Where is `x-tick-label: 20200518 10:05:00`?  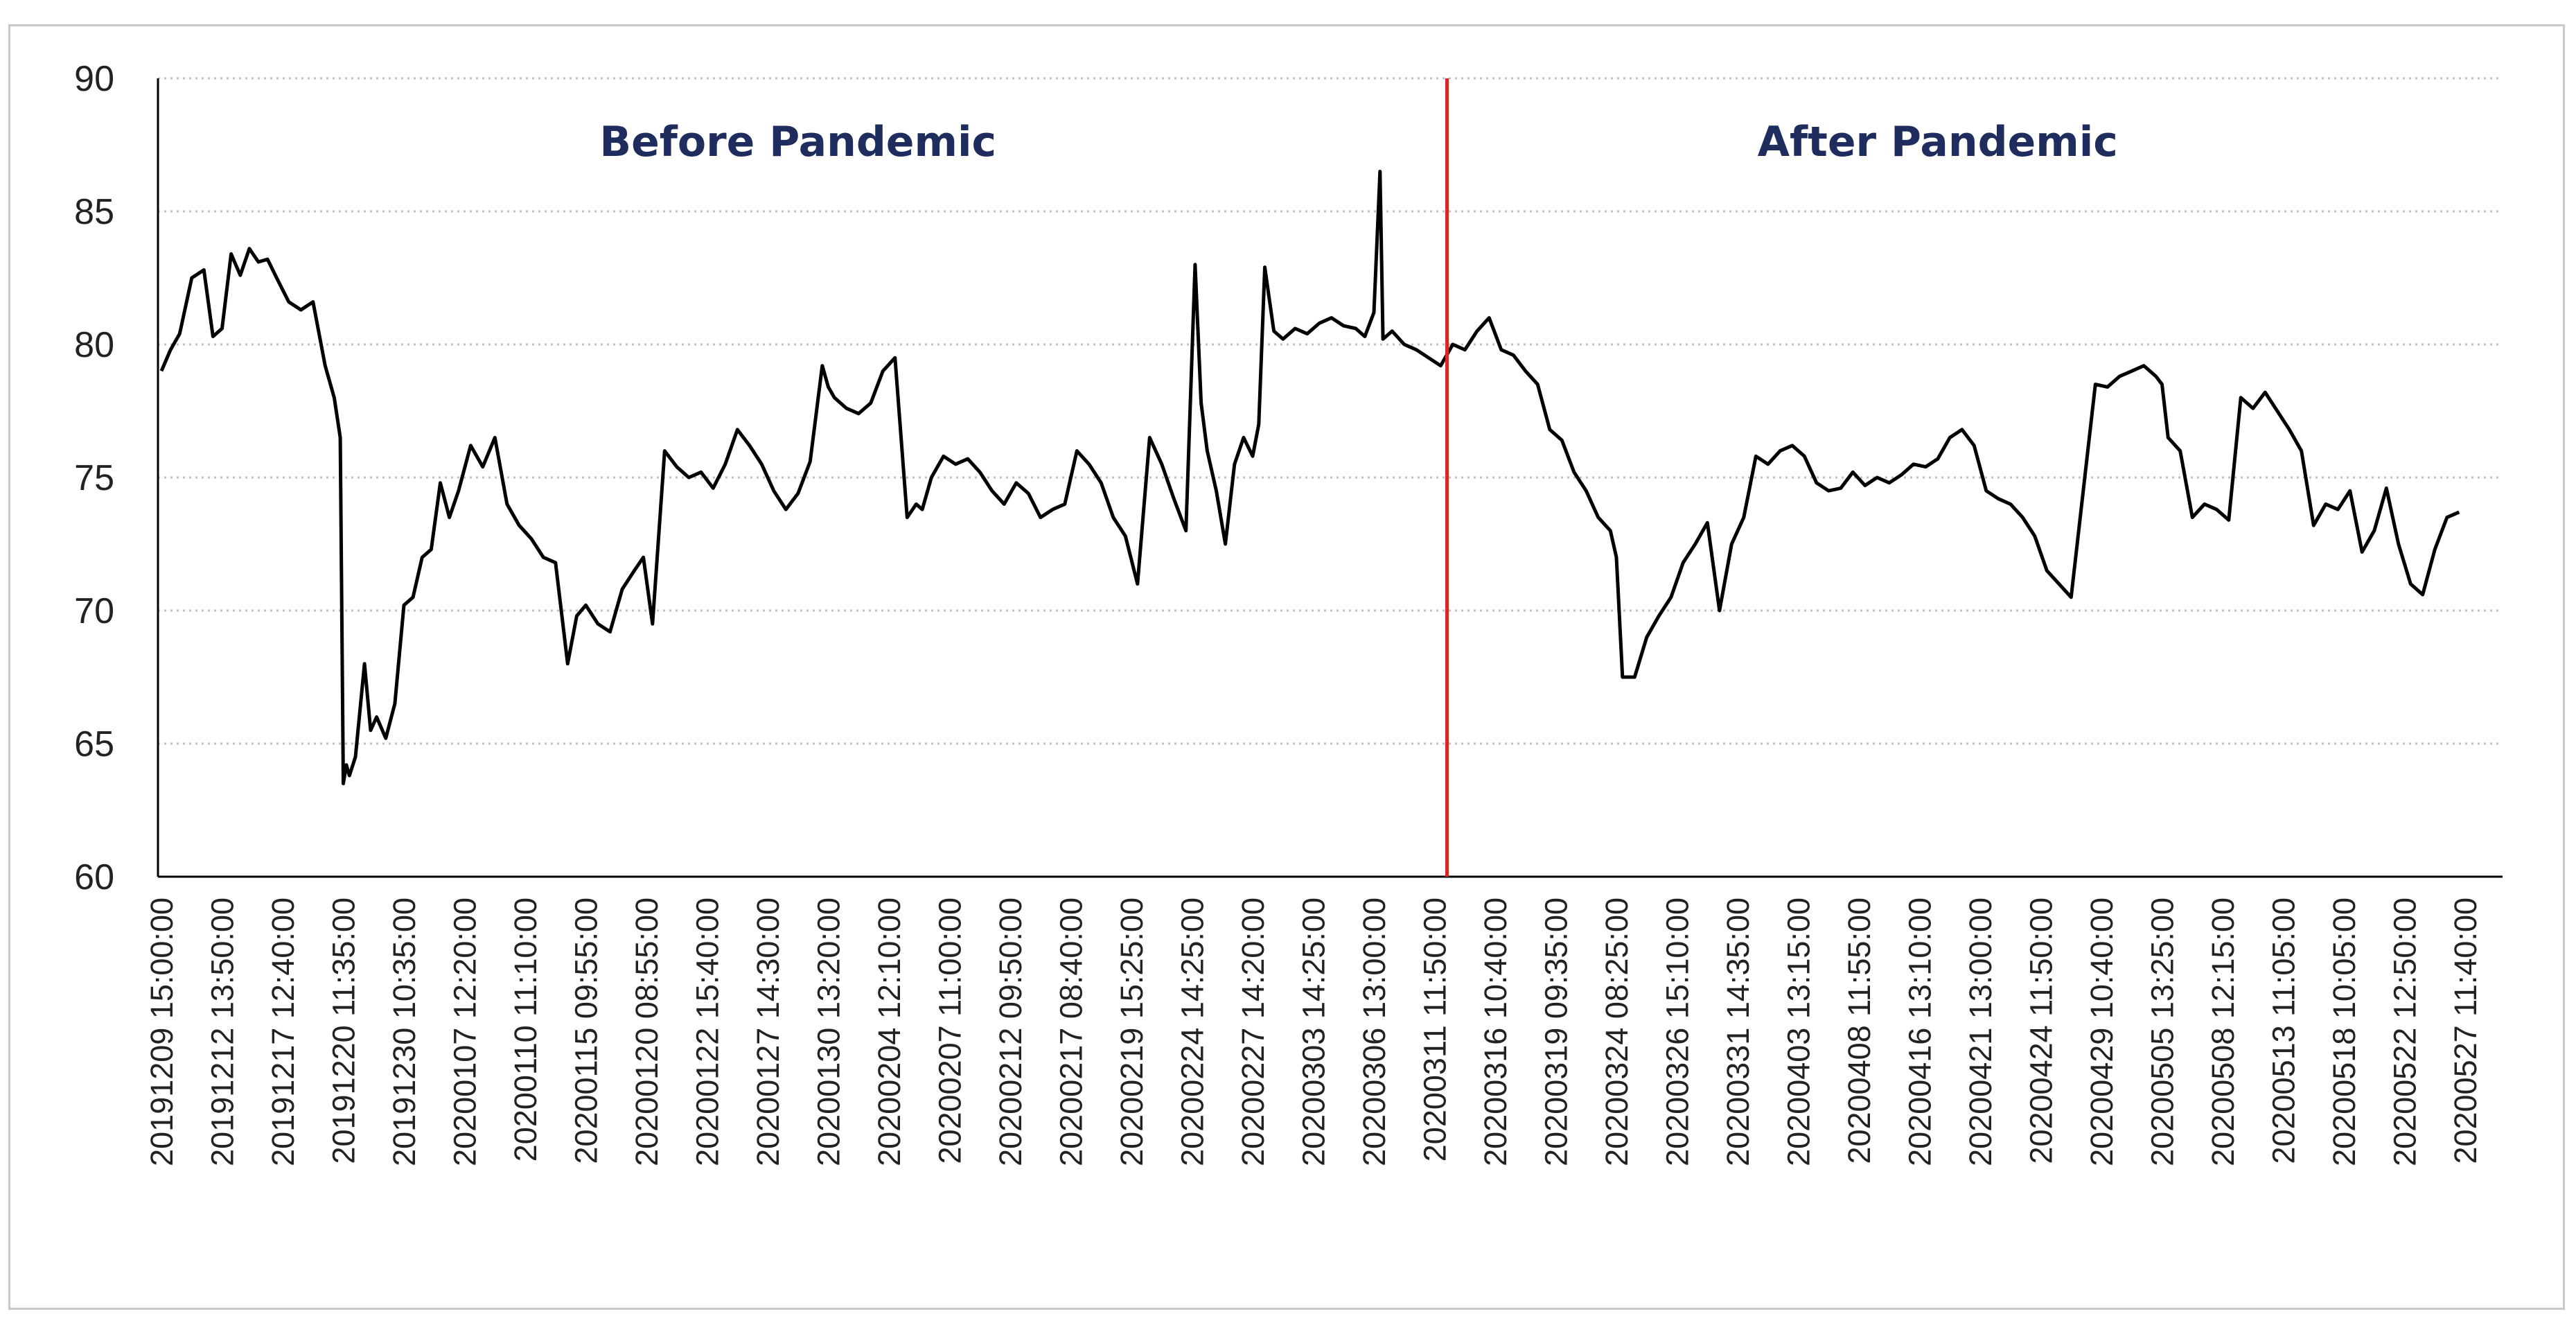 x-tick-label: 20200518 10:05:00 is located at coordinates (2344, 1031).